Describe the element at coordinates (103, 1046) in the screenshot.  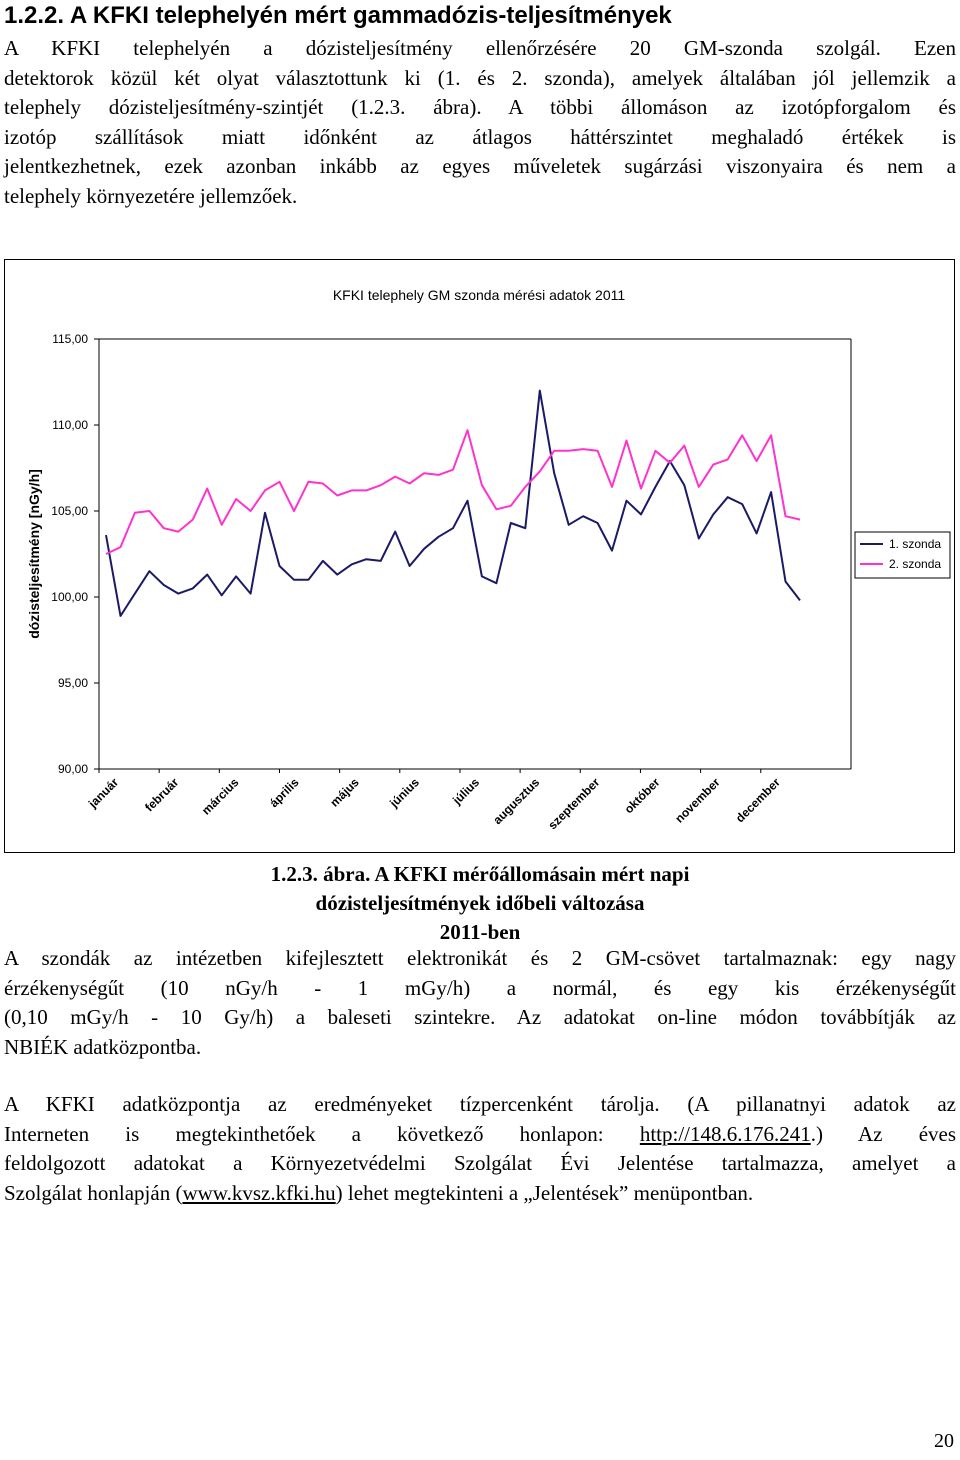
I see `text-line: NBIÉK adatközpontba.` at that location.